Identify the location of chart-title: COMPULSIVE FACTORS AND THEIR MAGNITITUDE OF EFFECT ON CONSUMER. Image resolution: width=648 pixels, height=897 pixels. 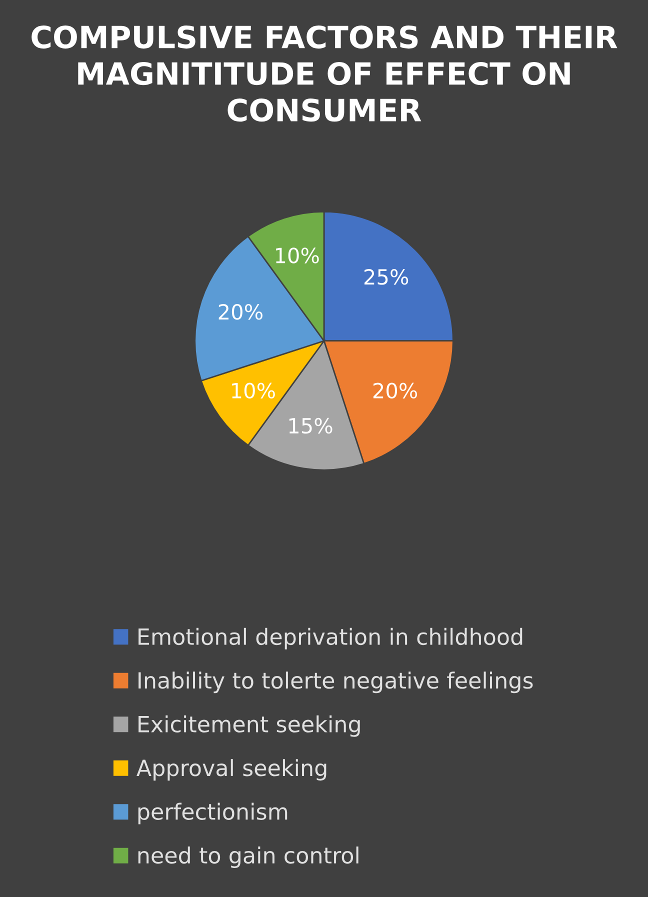
(325, 73).